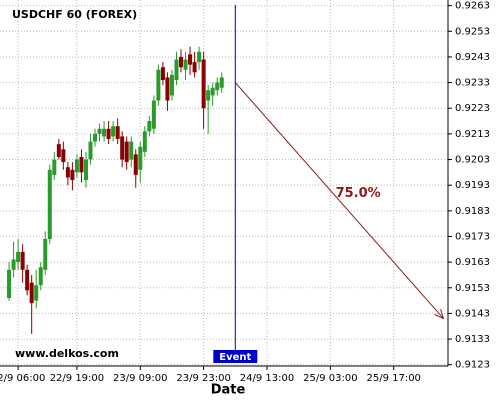 The width and height of the screenshot is (500, 400). I want to click on y-tick-label: 0.9133, so click(472, 339).